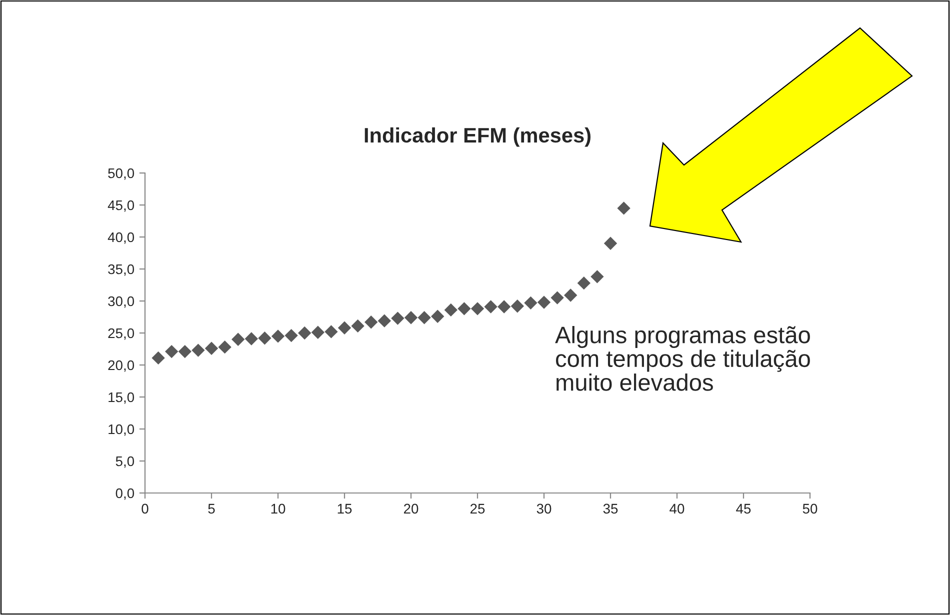  What do you see at coordinates (411, 509) in the screenshot?
I see `x-tick-label: 20` at bounding box center [411, 509].